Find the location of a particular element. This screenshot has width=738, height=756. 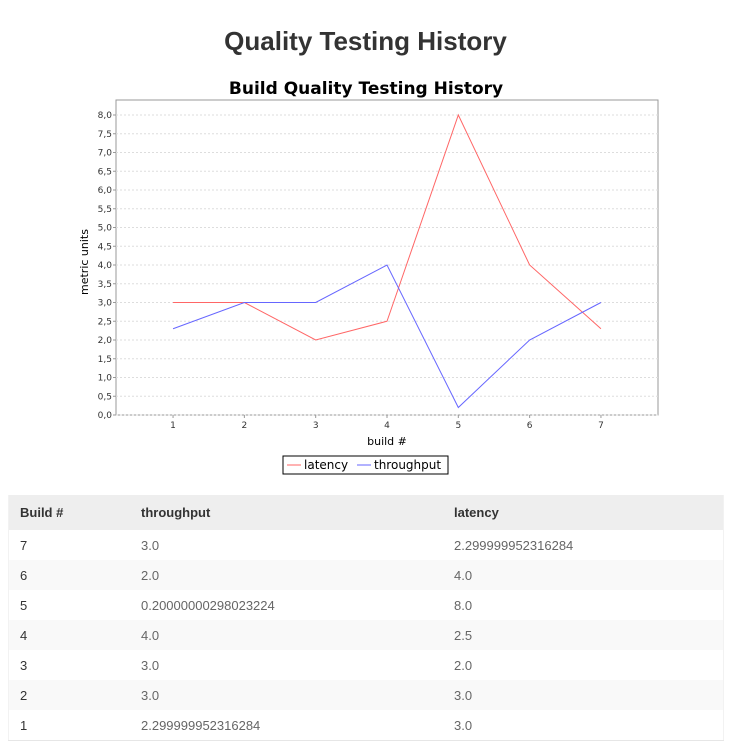

y-tick-label: 5,5 is located at coordinates (105, 210).